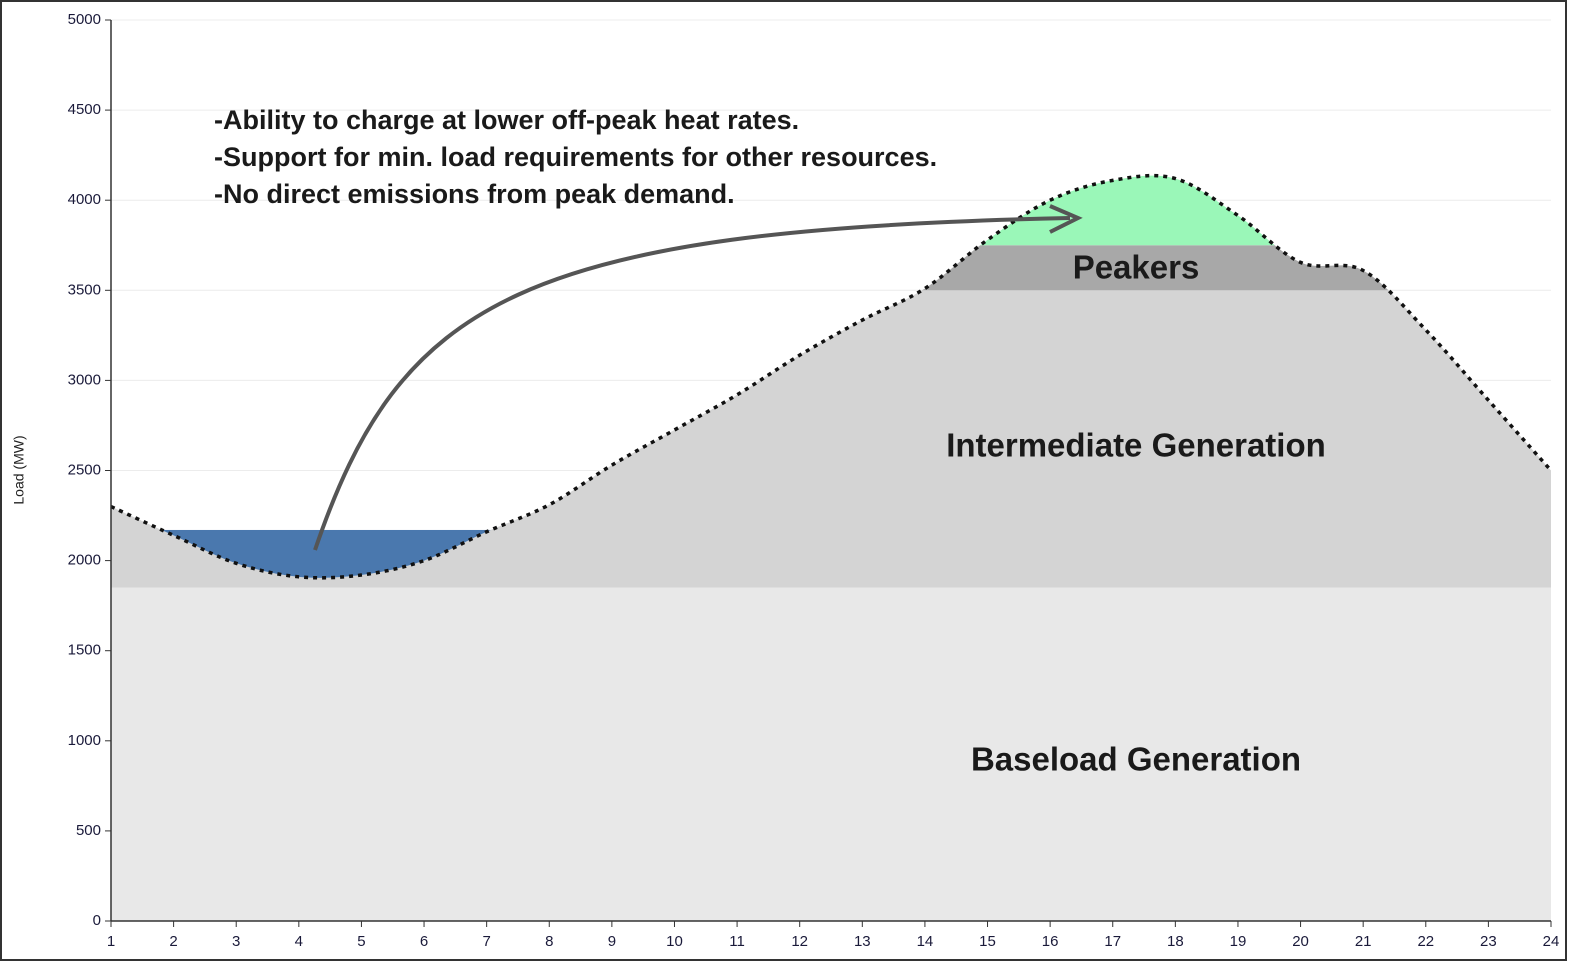 The width and height of the screenshot is (1591, 976). What do you see at coordinates (1175, 941) in the screenshot?
I see `x-tick-label: 18` at bounding box center [1175, 941].